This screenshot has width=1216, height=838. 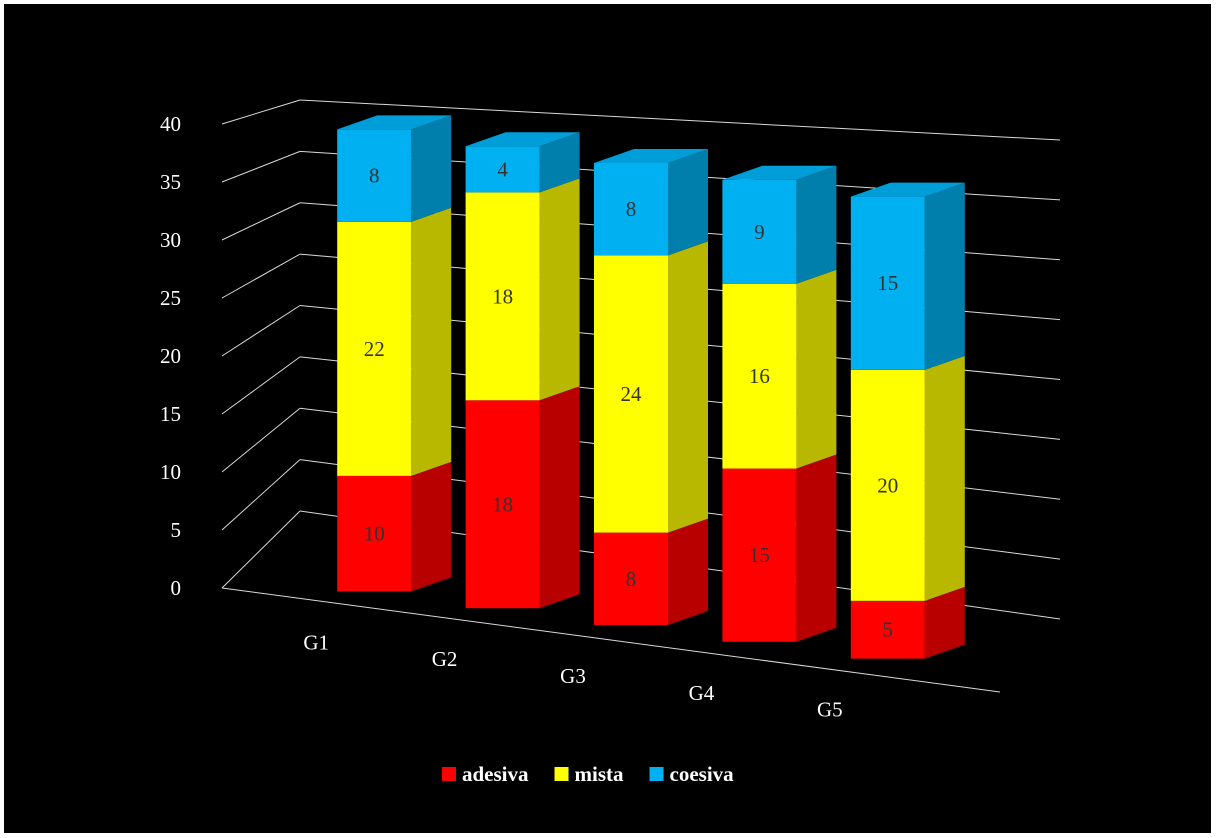 I want to click on data-label: 22, so click(x=374, y=349).